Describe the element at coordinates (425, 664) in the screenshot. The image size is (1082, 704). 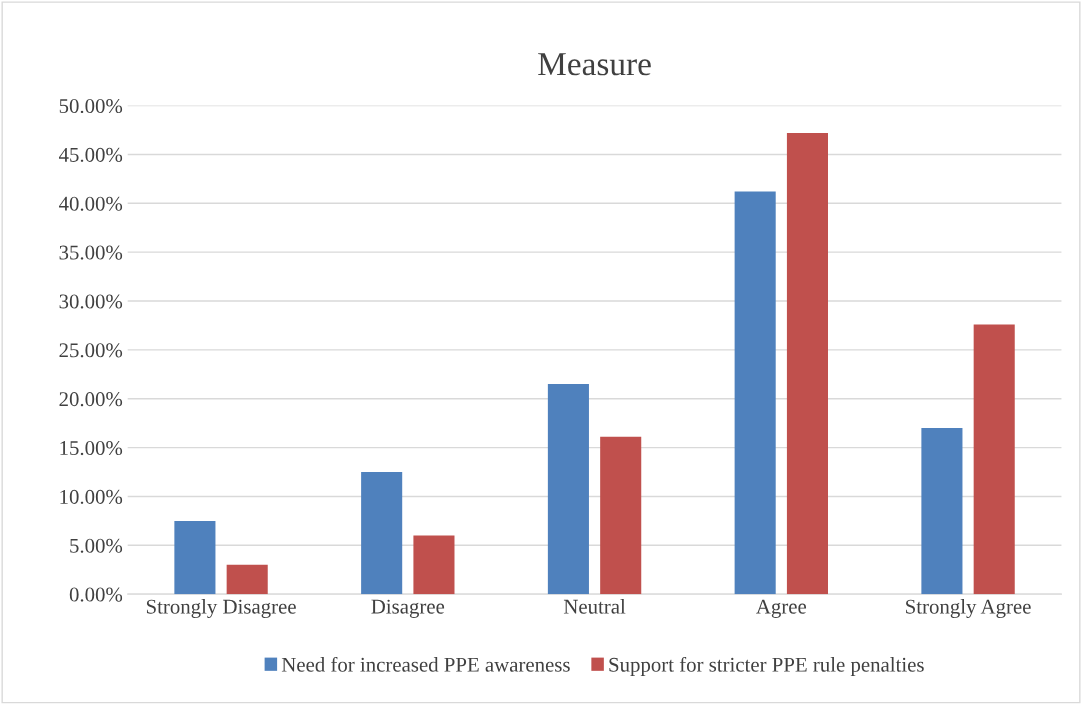
I see `legend-label: Need for increased PPE awareness` at that location.